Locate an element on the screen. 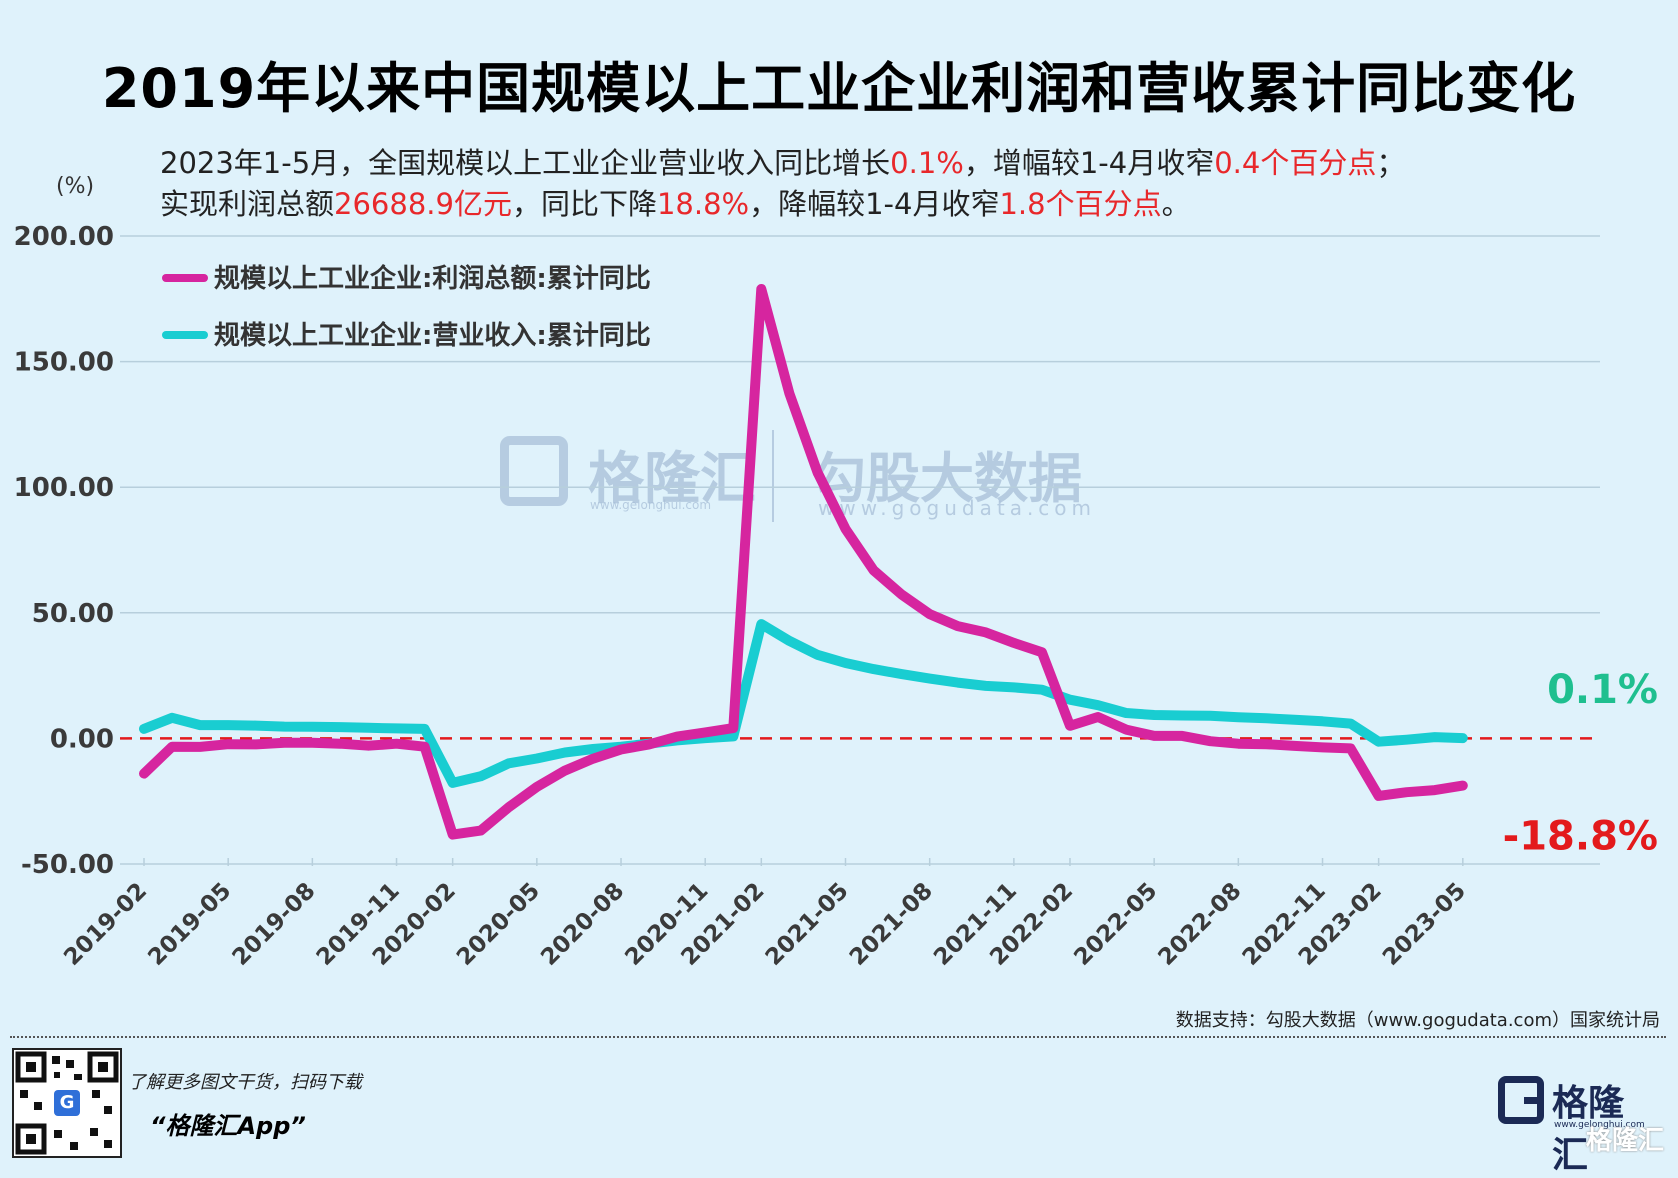 The height and width of the screenshot is (1178, 1678). watermark-divider is located at coordinates (773, 476).